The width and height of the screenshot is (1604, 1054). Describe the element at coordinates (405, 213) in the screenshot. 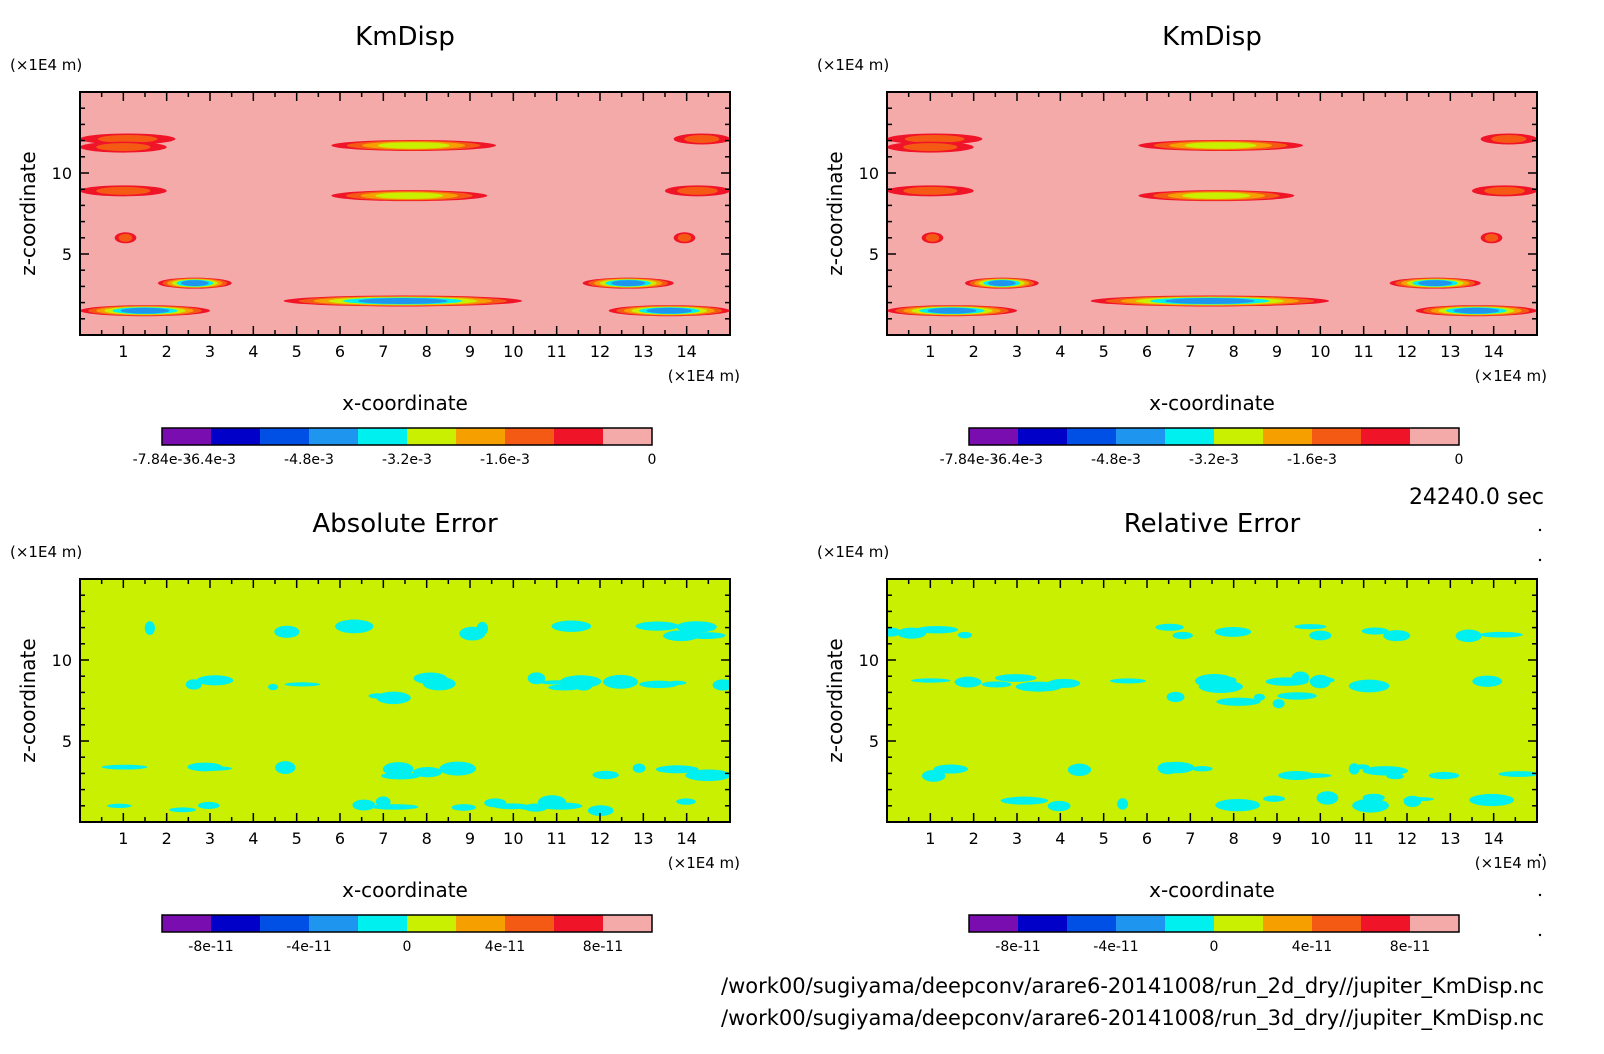

I see `plot-background` at that location.